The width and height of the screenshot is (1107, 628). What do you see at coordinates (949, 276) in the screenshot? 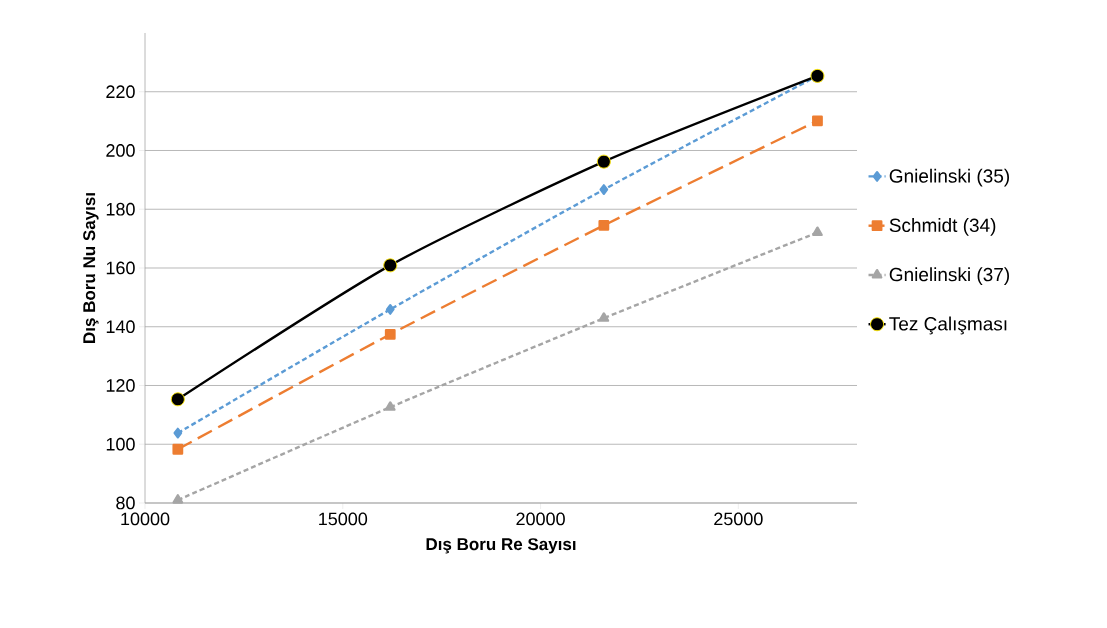
I see `legend-label: Gnielinski (37)` at bounding box center [949, 276].